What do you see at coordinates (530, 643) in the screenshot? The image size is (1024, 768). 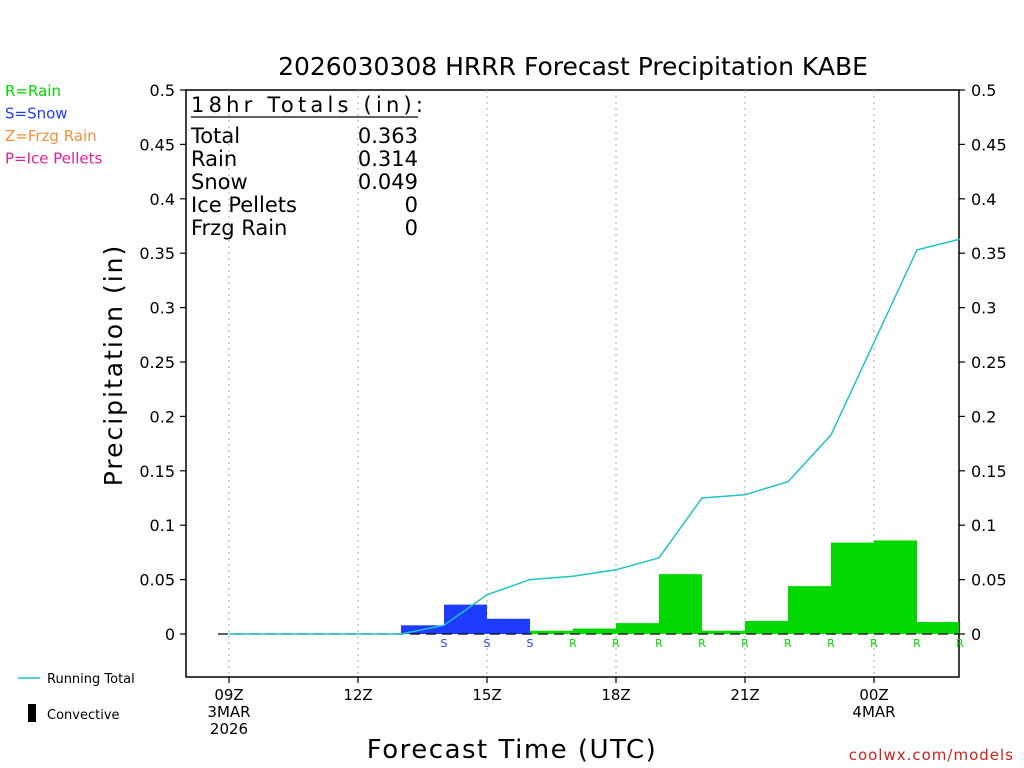 I see `type-letter-2: S` at bounding box center [530, 643].